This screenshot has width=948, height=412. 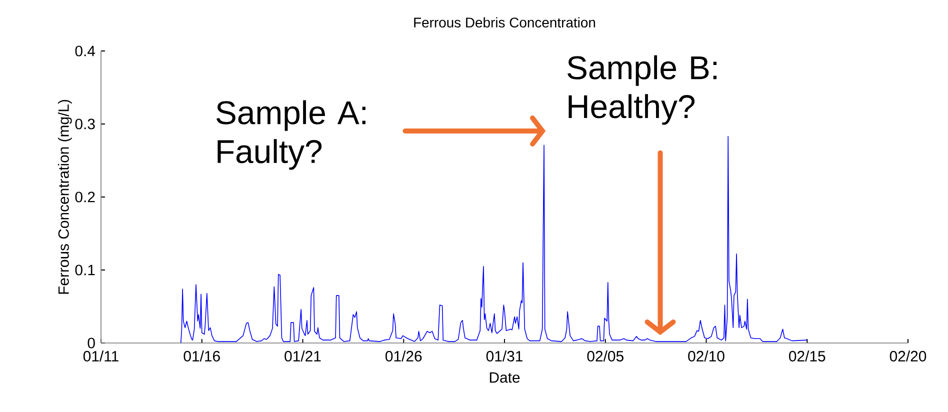 I want to click on x-tick-label: 02/05, so click(x=605, y=356).